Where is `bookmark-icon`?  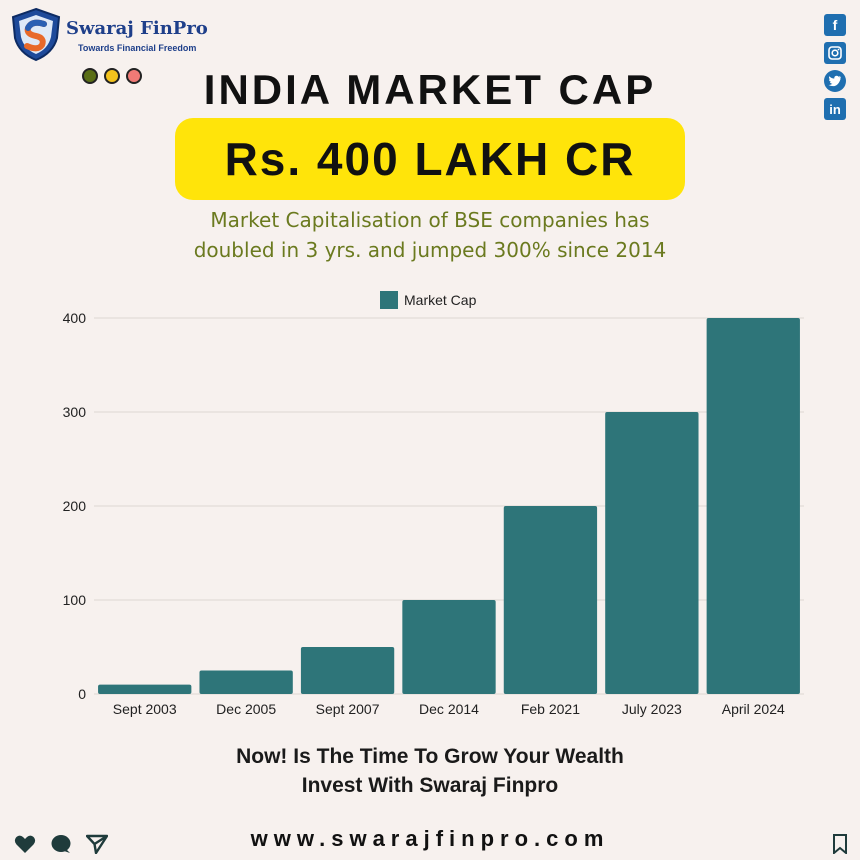
bookmark-icon is located at coordinates (840, 844).